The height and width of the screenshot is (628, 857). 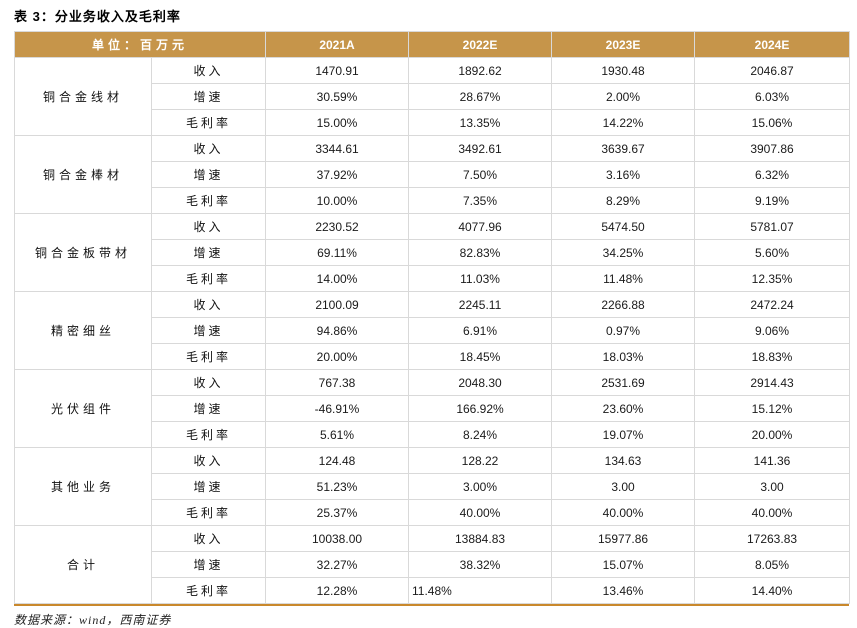 What do you see at coordinates (623, 434) in the screenshot?
I see `value-cell: 19.07%` at bounding box center [623, 434].